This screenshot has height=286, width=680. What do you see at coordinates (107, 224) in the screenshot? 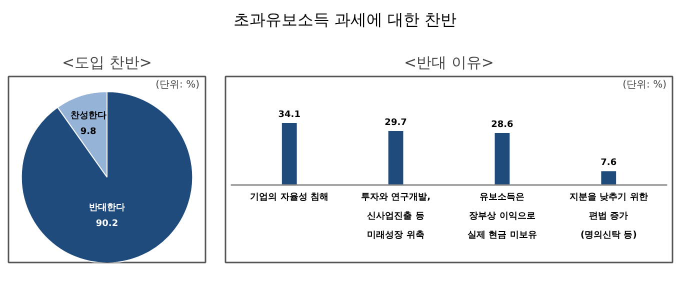
I see `data-label: 90.2` at bounding box center [107, 224].